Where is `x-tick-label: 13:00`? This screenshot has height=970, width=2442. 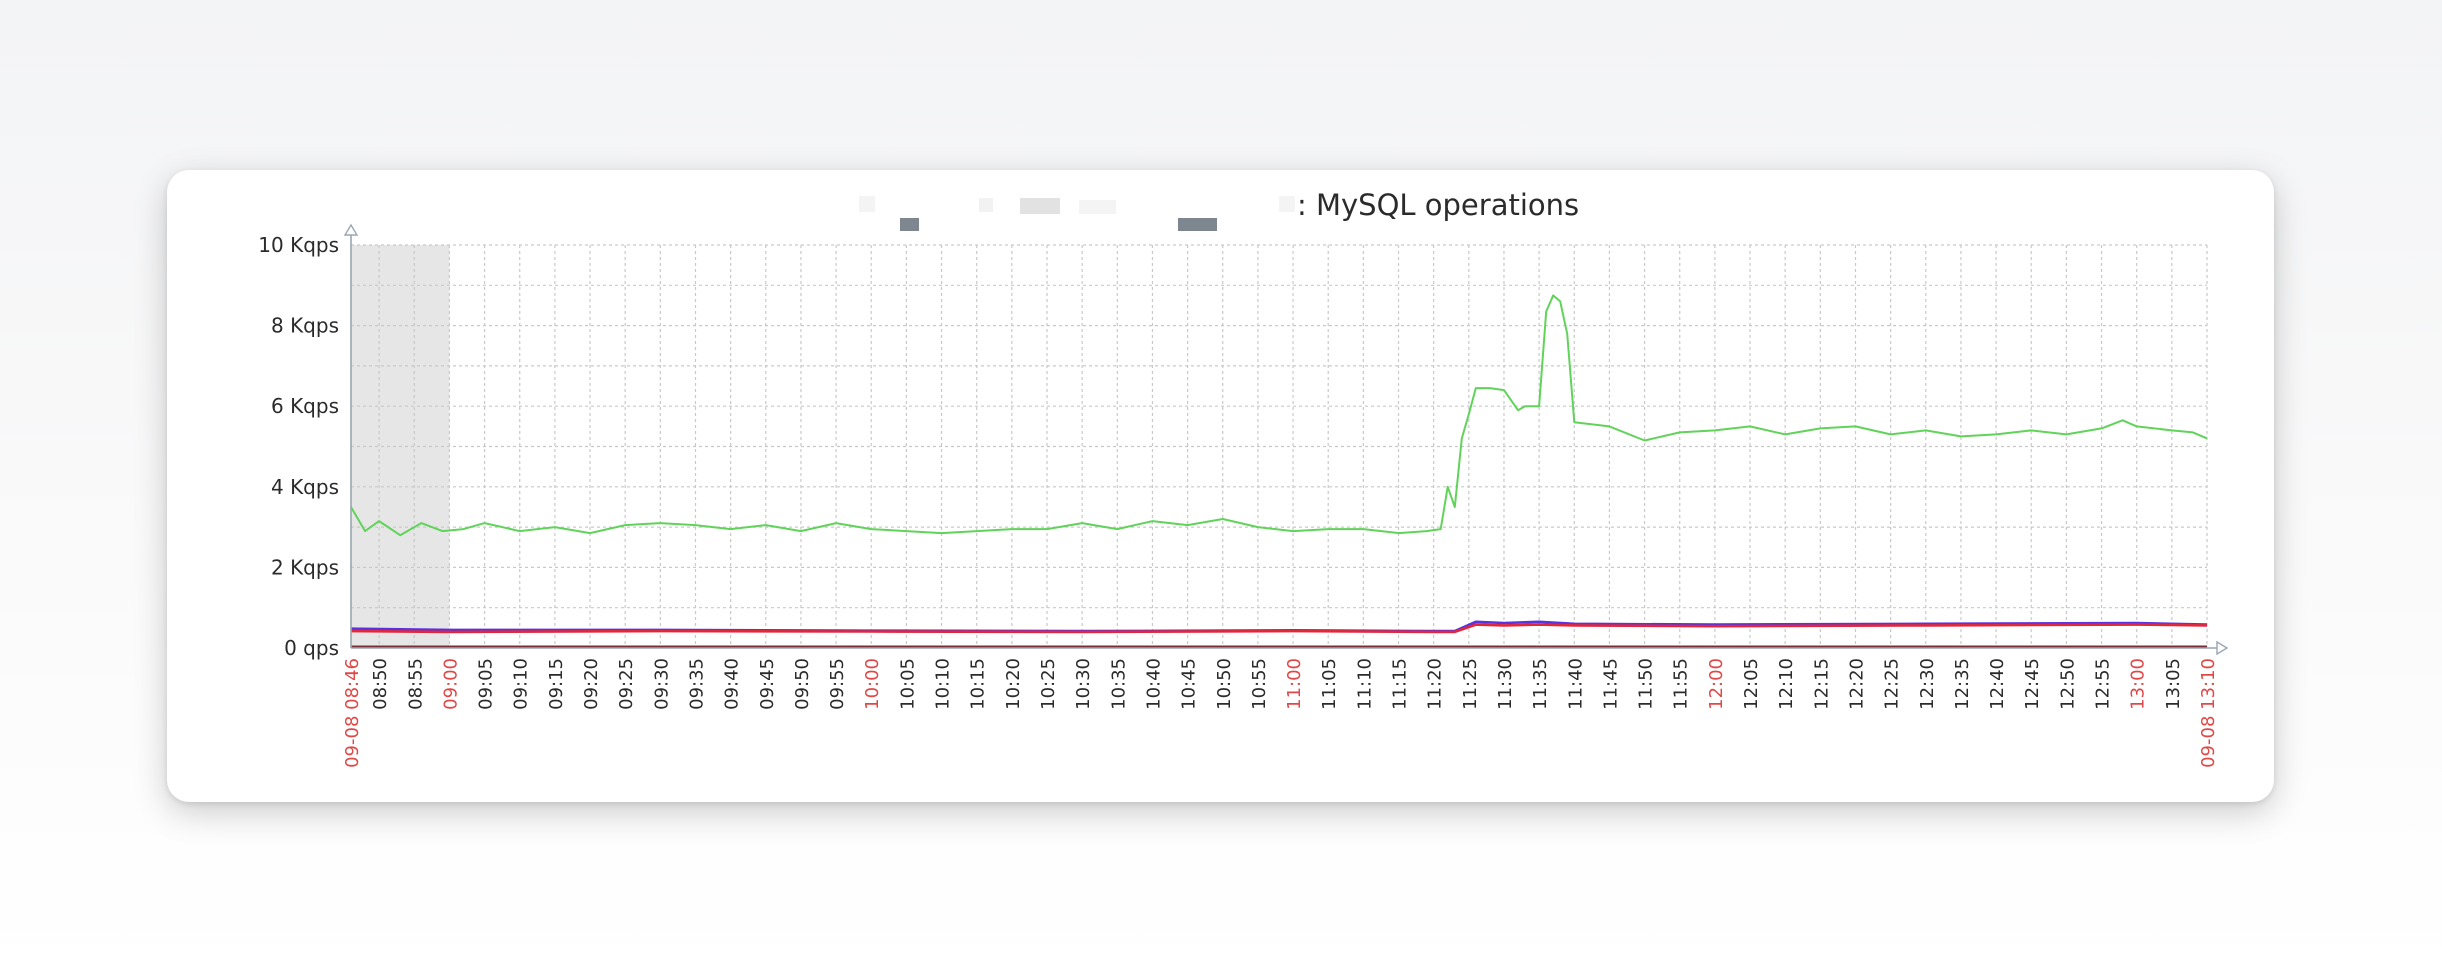
x-tick-label: 13:00 is located at coordinates (2138, 684).